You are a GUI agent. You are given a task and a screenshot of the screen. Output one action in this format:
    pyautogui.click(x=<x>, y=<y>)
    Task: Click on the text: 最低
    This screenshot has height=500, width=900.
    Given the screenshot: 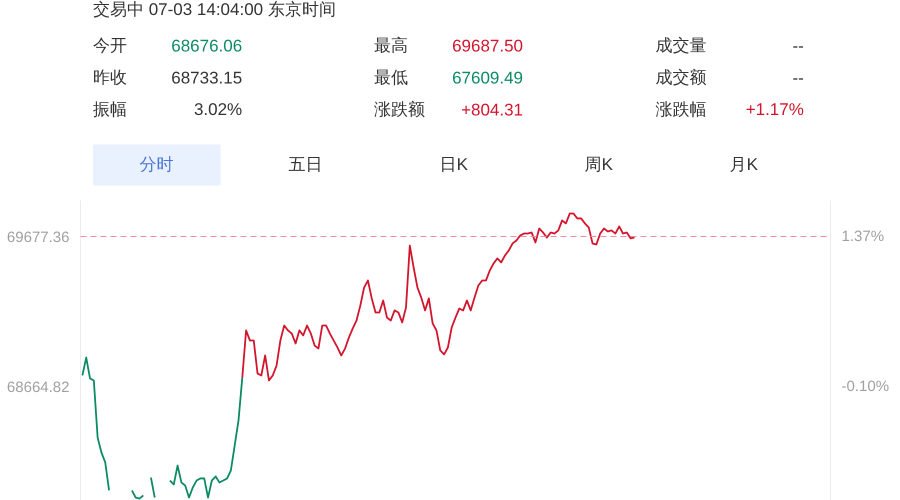 What is the action you would take?
    pyautogui.click(x=391, y=77)
    